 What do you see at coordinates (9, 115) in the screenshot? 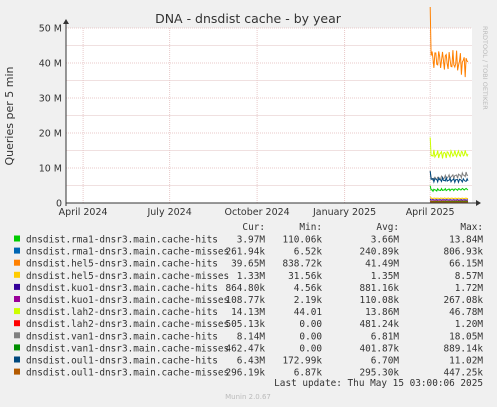
I see `y-axis-label: Queries per 5 min` at bounding box center [9, 115].